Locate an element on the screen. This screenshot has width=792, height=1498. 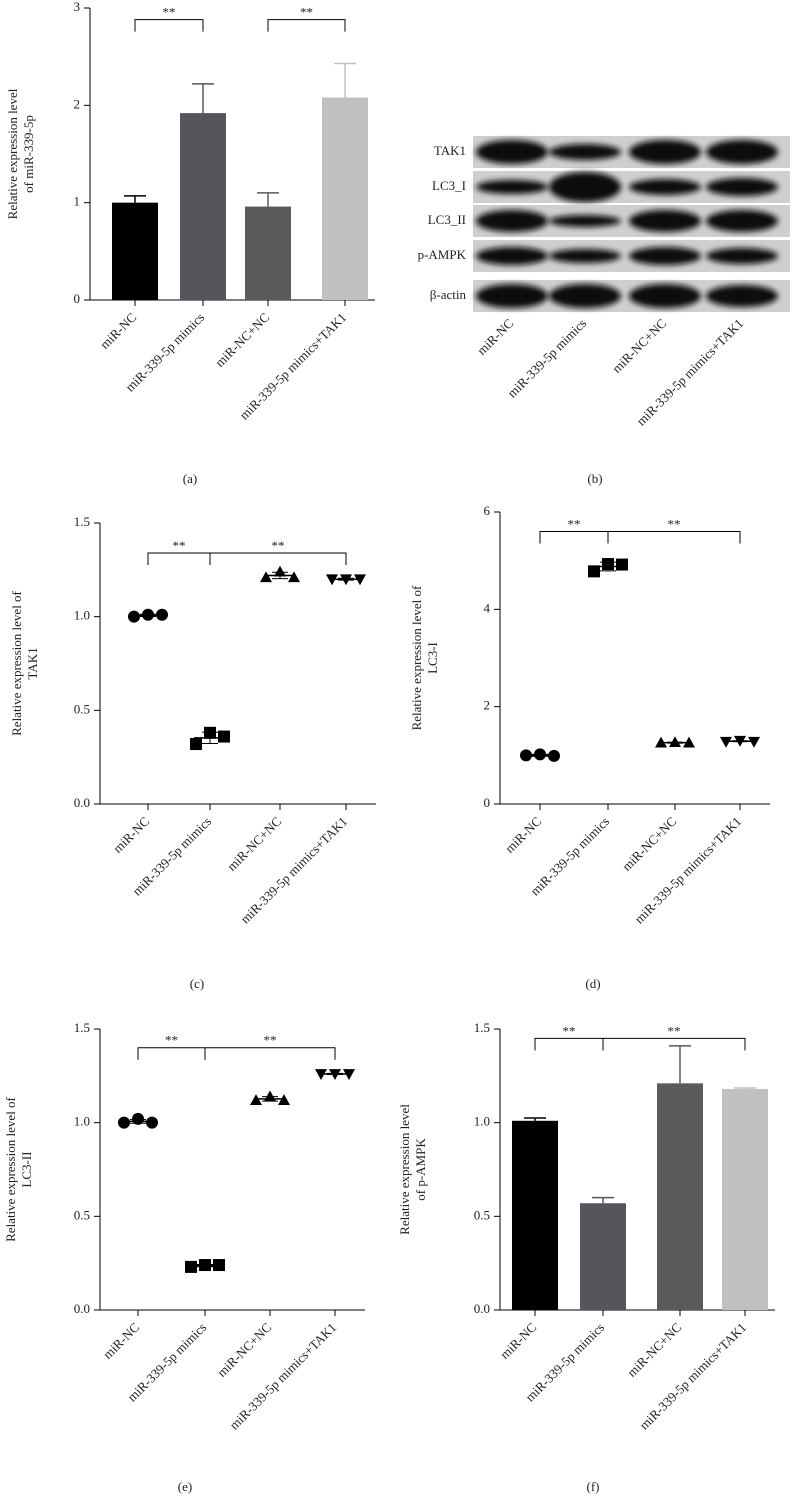
blot-row-label: LC3_I is located at coordinates (449, 185).